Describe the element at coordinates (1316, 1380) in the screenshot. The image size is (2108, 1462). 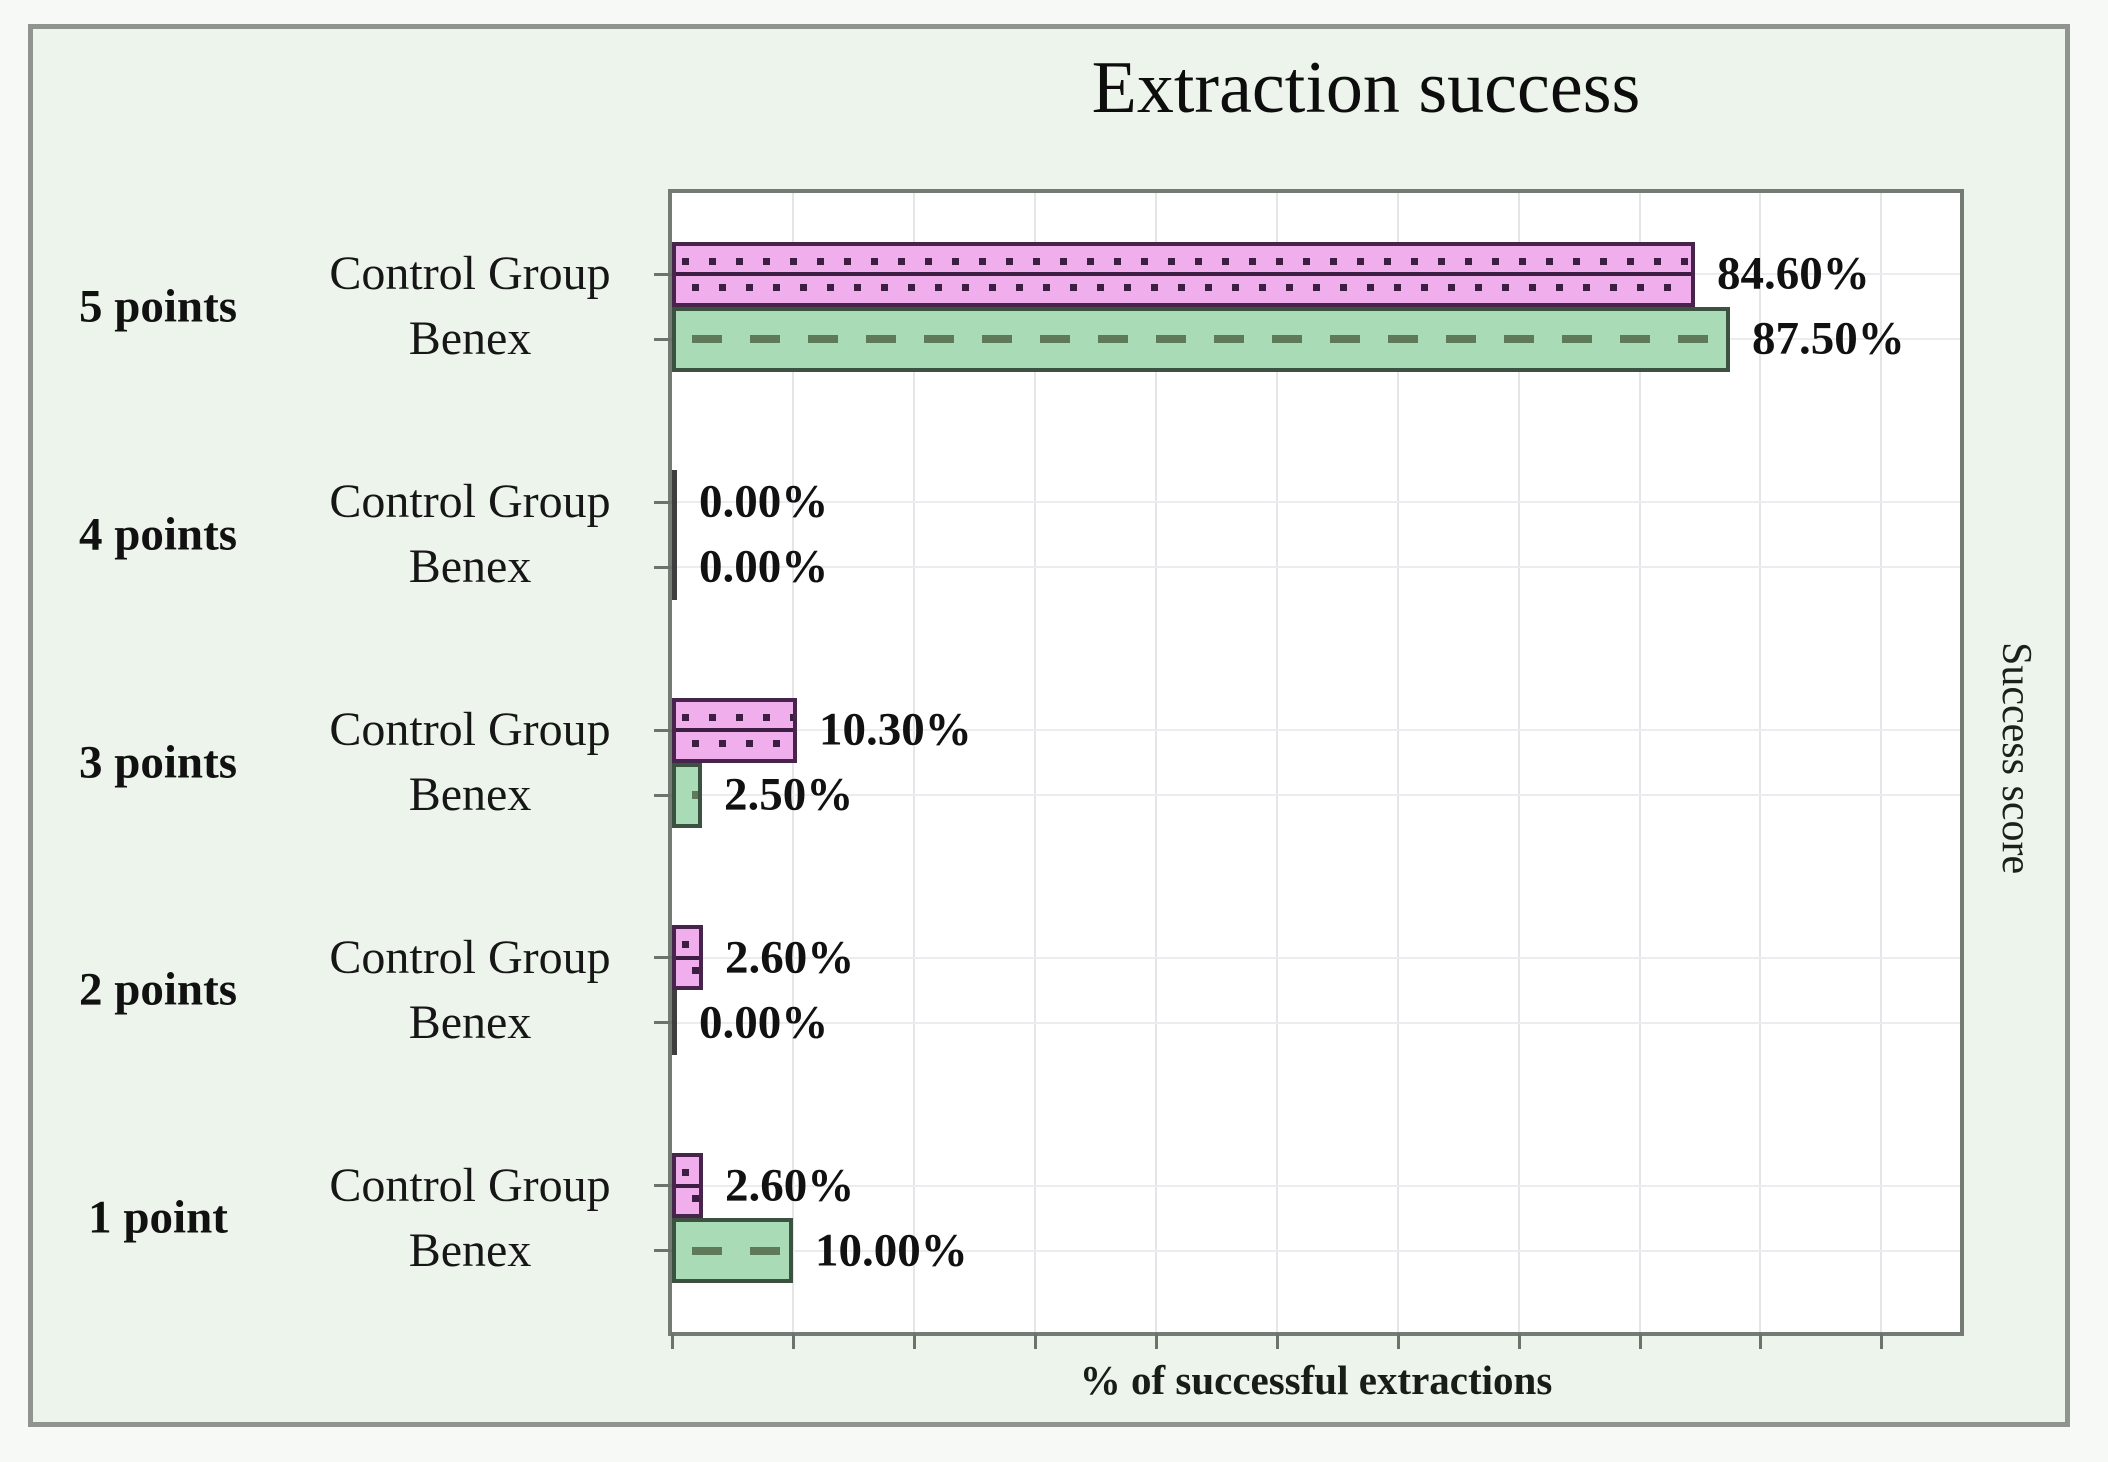
I see `x-axis-label: % of successful extractions` at that location.